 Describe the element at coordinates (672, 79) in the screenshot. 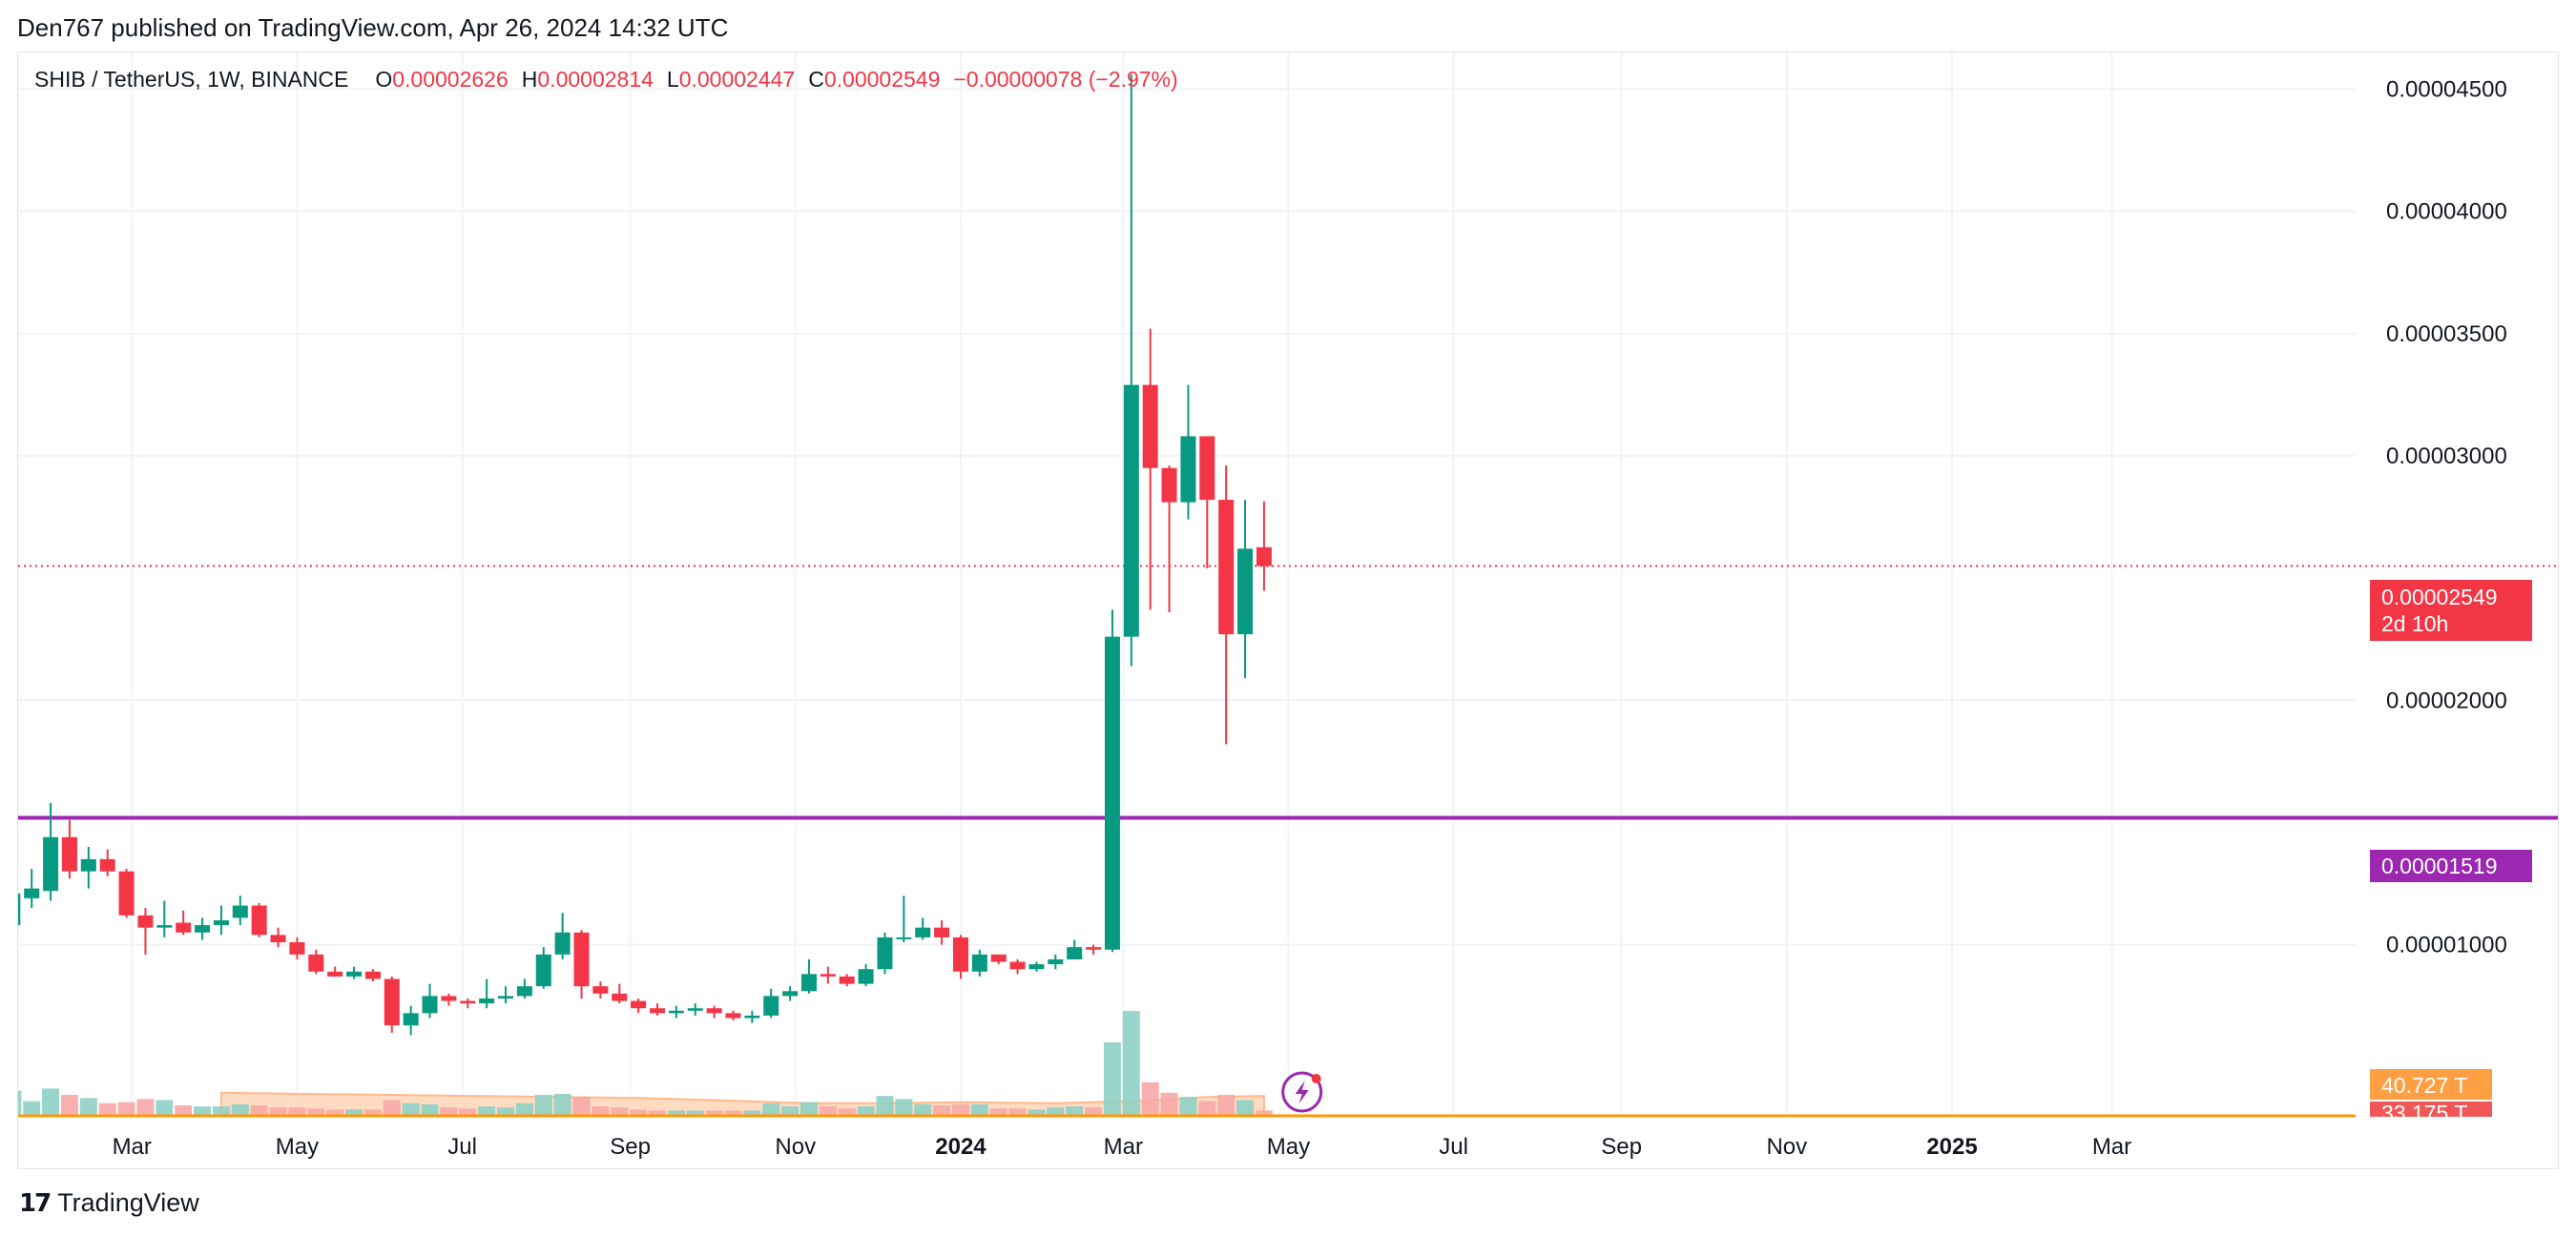

I see `low-label: L` at that location.